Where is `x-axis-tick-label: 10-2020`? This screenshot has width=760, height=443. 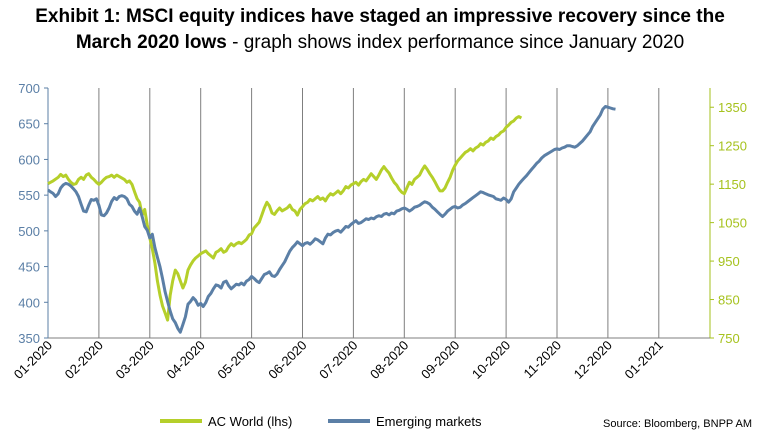 x-axis-tick-label: 10-2020 is located at coordinates (491, 360).